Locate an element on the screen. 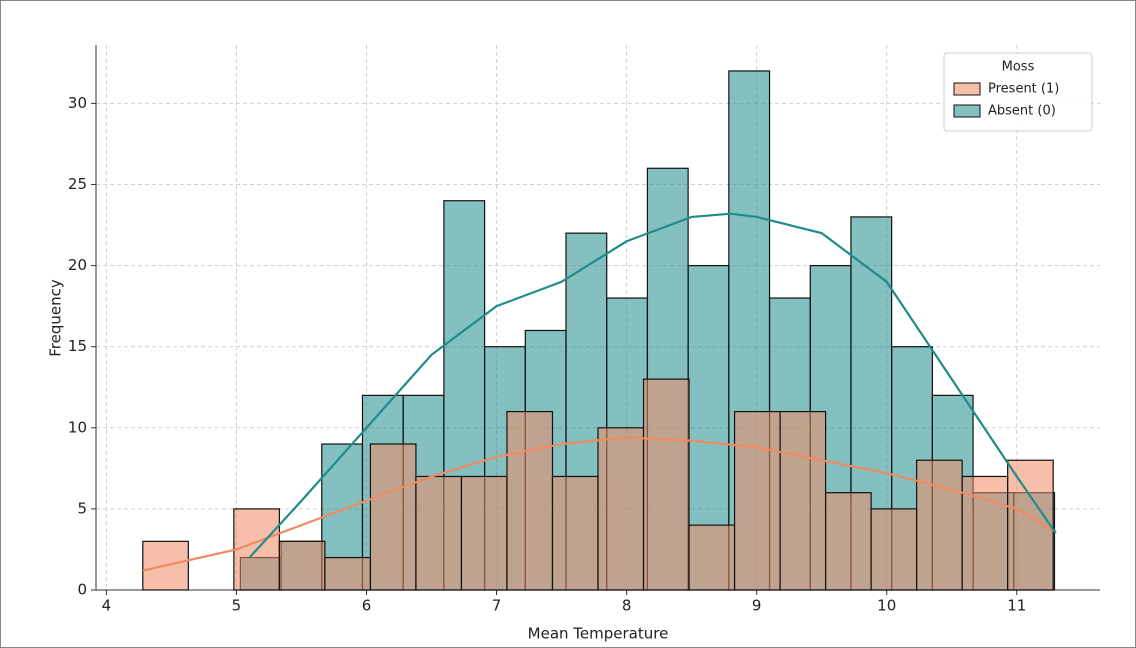  y-tick-label: 20 is located at coordinates (77, 265).